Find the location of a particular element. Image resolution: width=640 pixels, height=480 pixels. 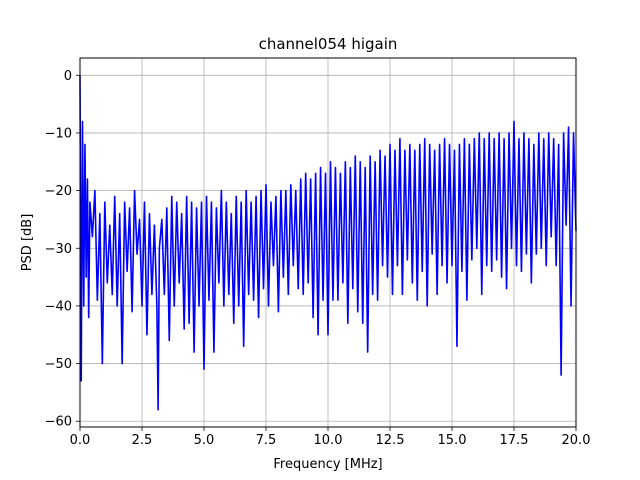

x-axis-label: Frequency [MHz] is located at coordinates (327, 464).